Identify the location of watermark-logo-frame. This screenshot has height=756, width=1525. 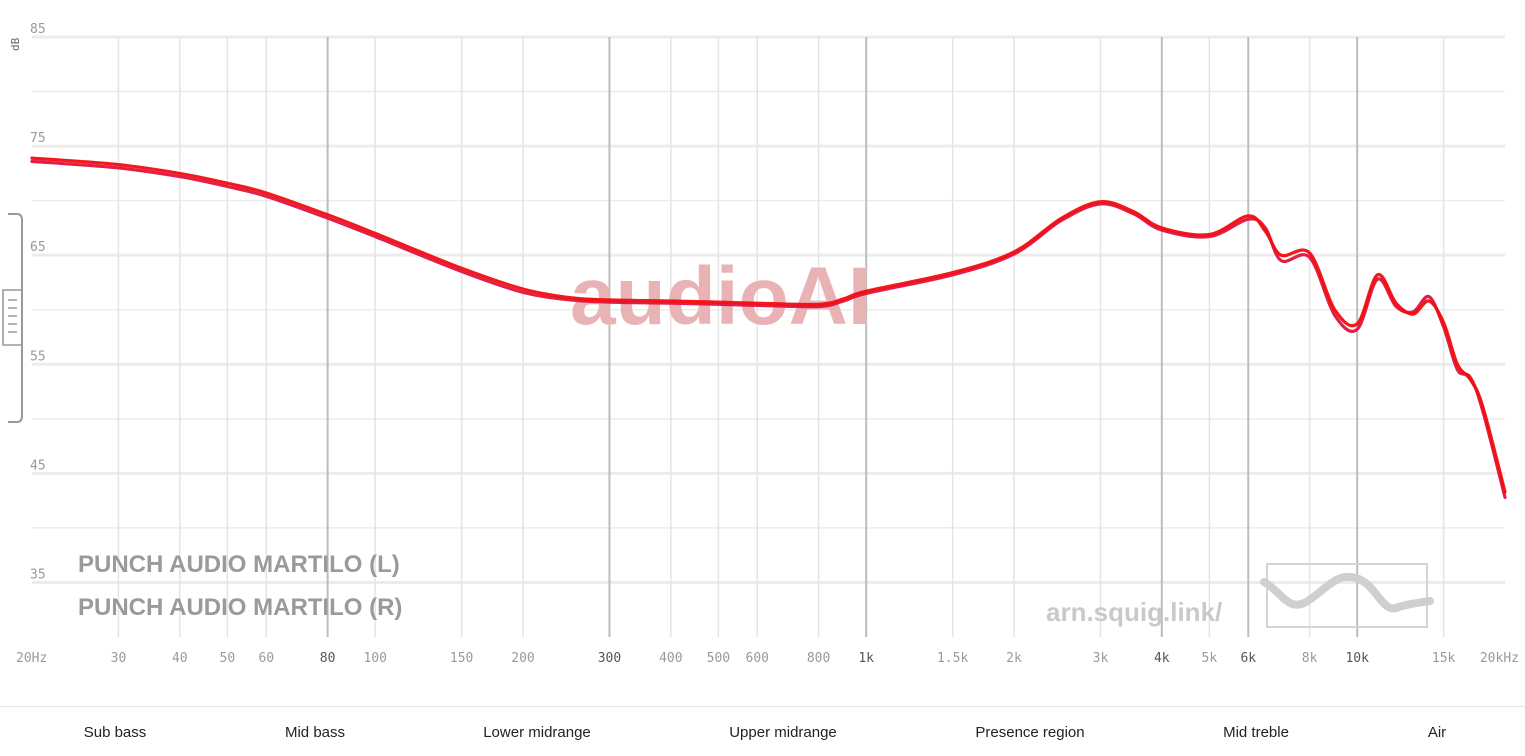
(1347, 595).